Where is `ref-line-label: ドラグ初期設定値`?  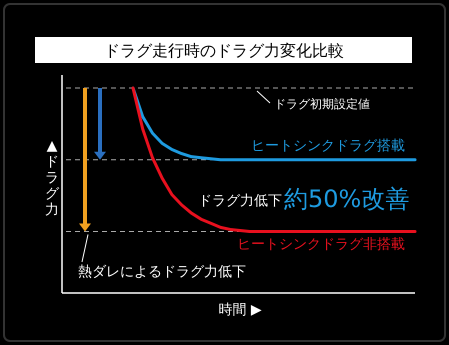 ref-line-label: ドラグ初期設定値 is located at coordinates (322, 104).